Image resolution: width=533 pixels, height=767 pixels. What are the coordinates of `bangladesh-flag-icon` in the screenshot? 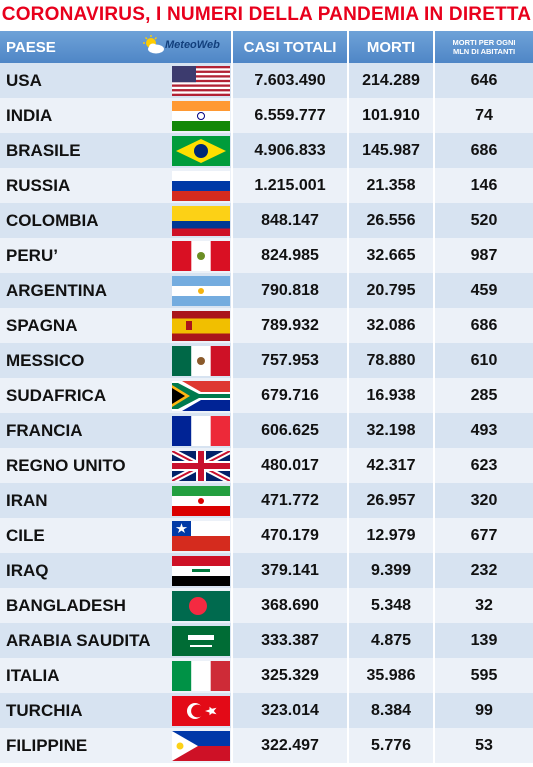 It's located at (201, 606).